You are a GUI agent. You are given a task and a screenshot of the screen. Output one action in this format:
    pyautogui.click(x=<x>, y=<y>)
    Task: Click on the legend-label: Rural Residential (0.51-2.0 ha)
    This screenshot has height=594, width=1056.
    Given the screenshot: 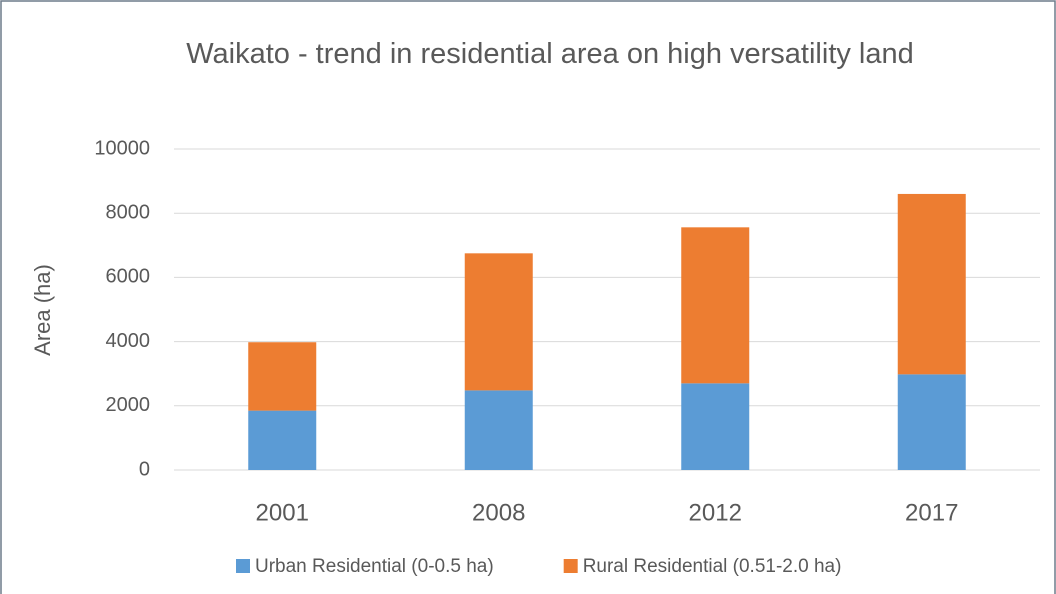 What is the action you would take?
    pyautogui.click(x=712, y=566)
    